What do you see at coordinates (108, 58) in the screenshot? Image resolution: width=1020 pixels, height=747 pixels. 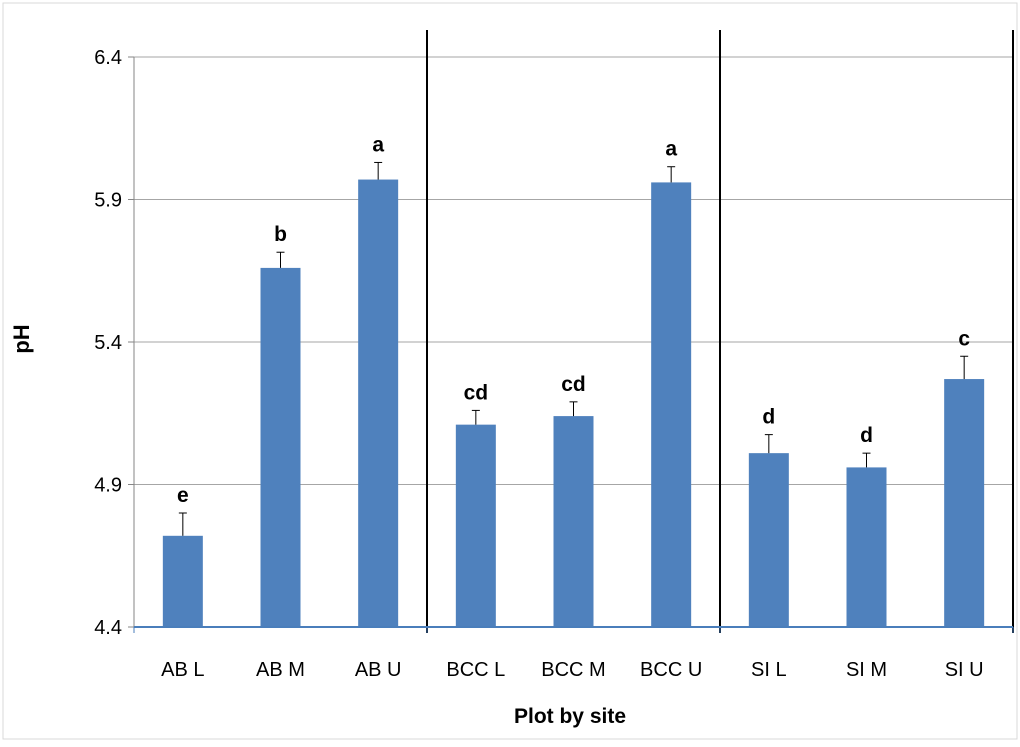 I see `y-tick-label: 6.4` at bounding box center [108, 58].